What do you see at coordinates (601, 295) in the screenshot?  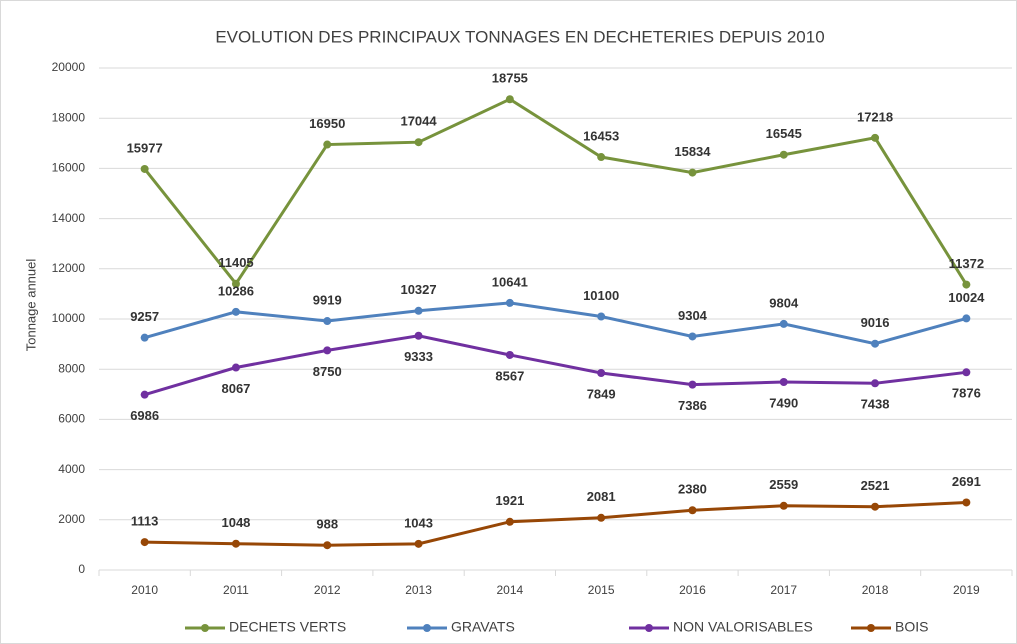 I see `data-label: 10100` at bounding box center [601, 295].